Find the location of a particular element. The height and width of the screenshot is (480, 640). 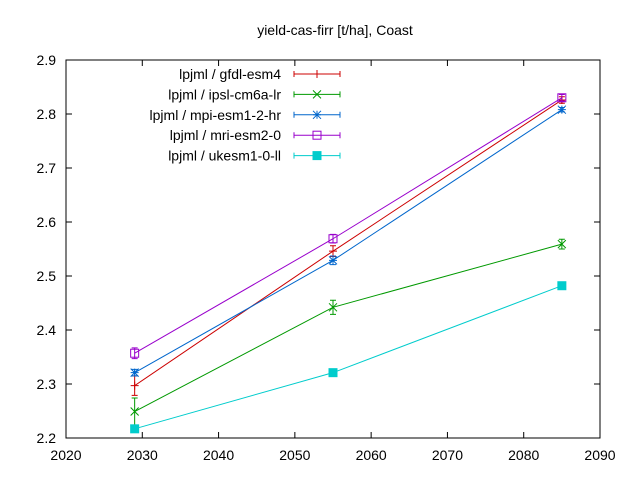

x-tick-label: 2050 is located at coordinates (294, 455).